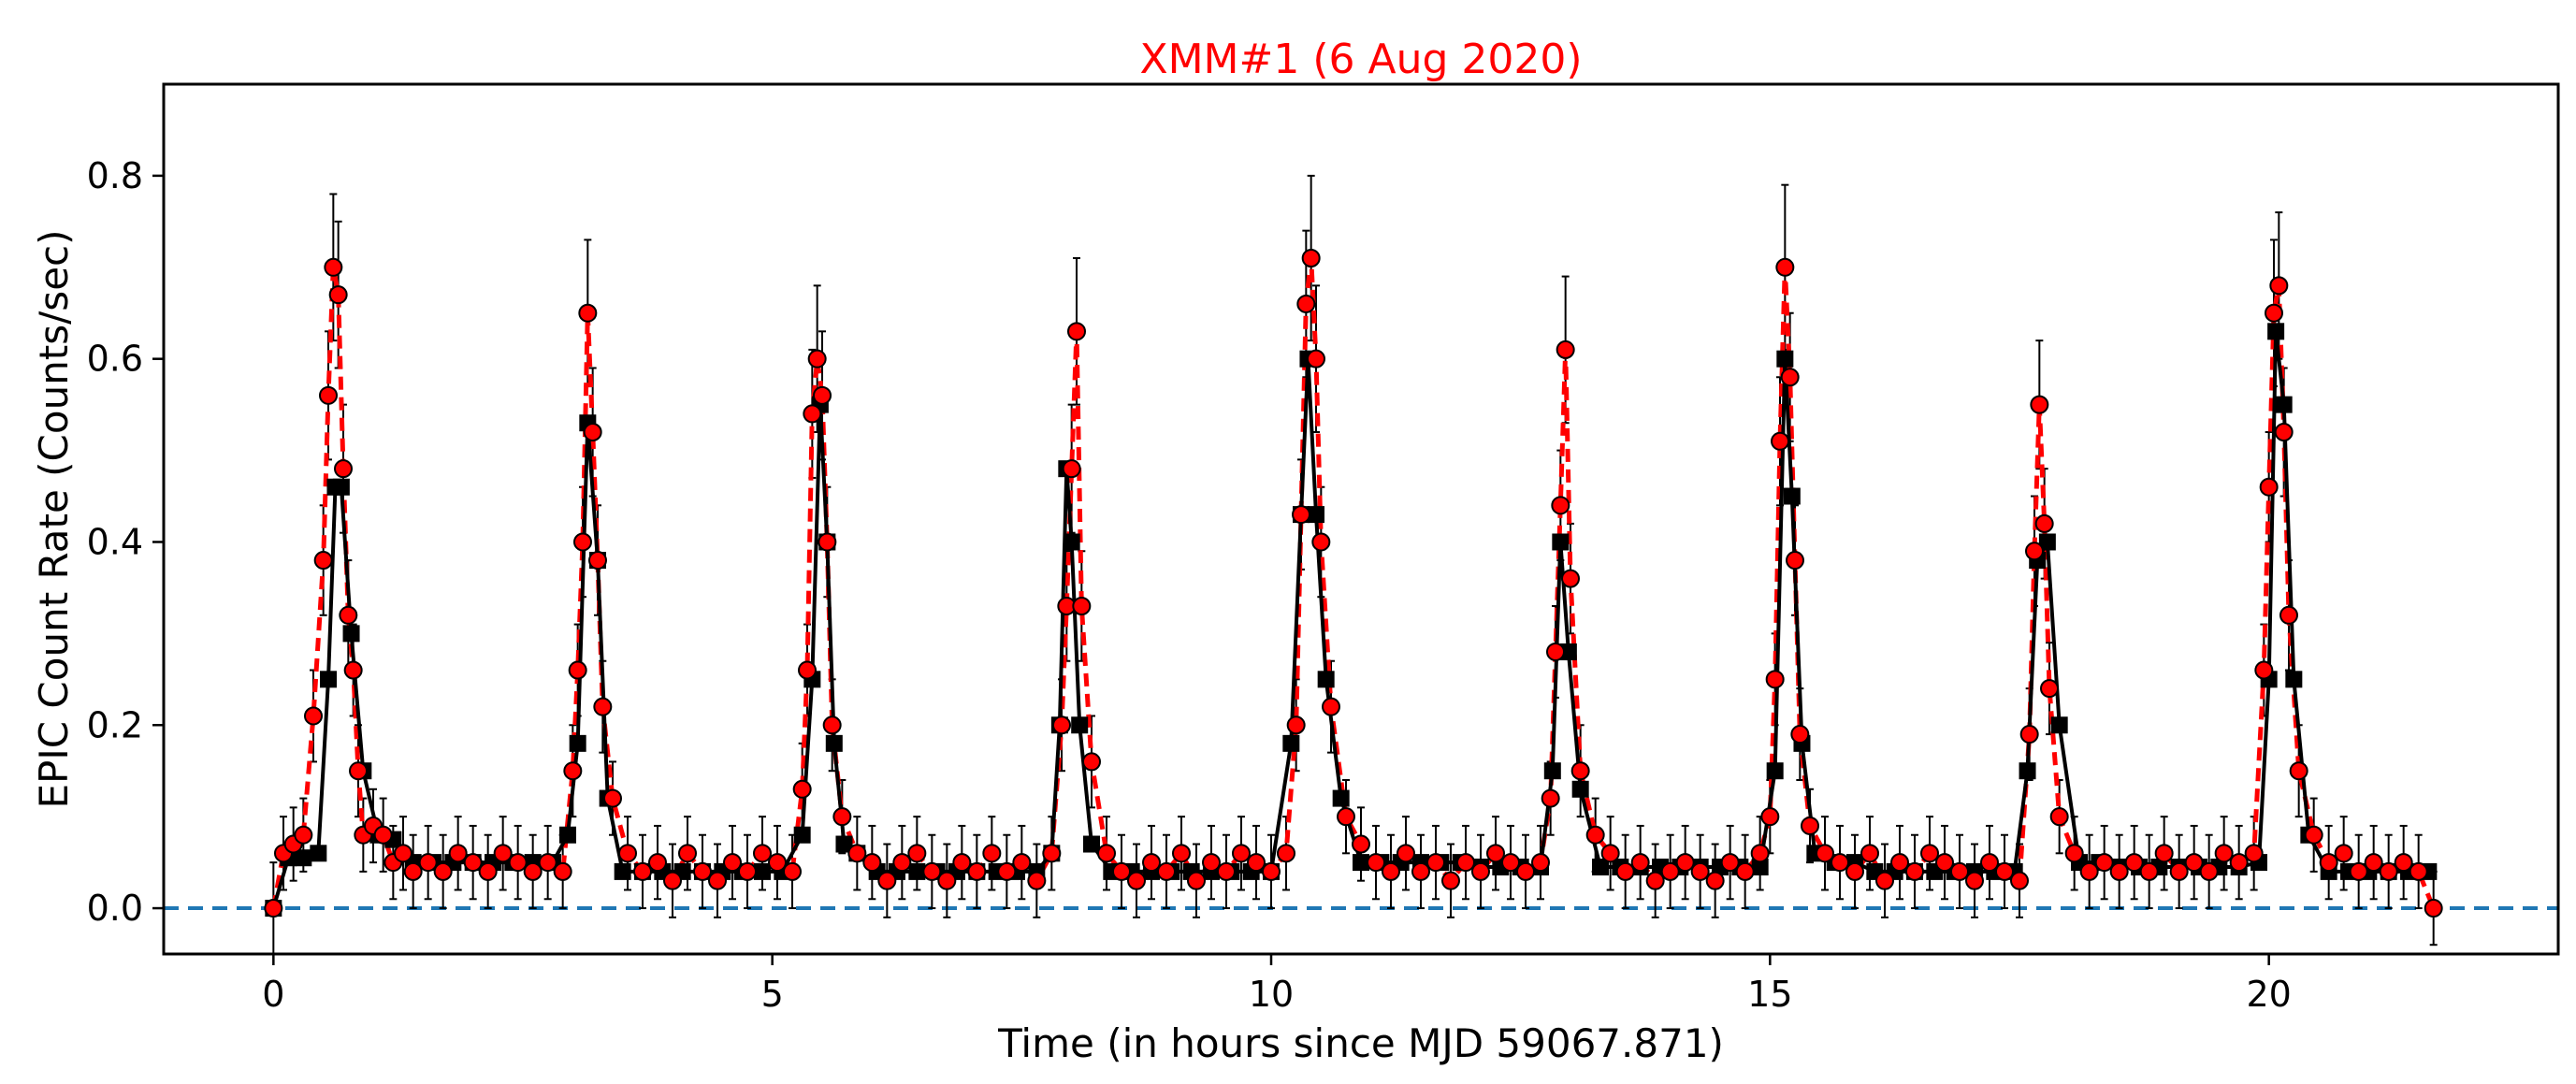  I want to click on chart-title: XMM#1 (6 Aug 2020), so click(1360, 59).